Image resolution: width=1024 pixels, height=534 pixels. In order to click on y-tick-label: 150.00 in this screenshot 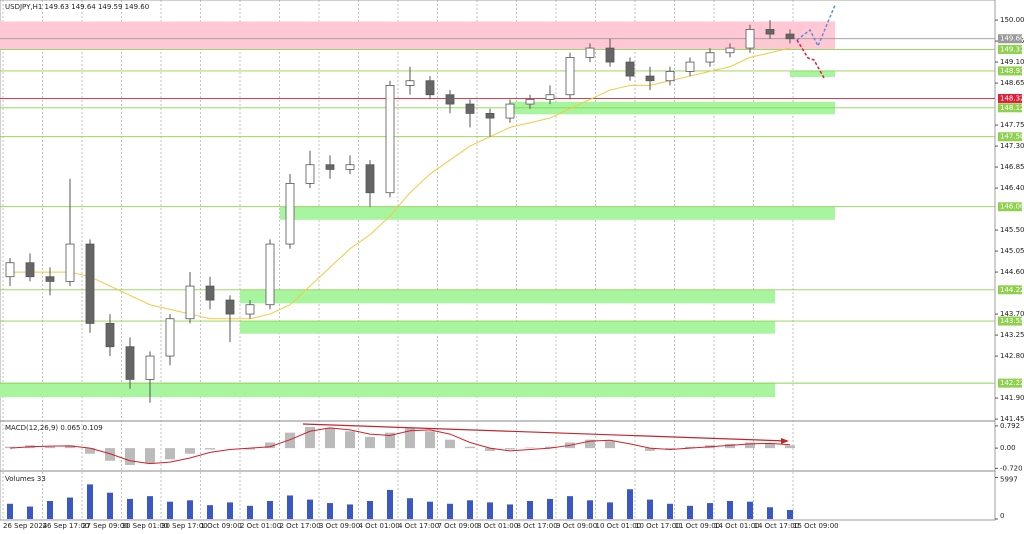, I will do `click(1012, 20)`.